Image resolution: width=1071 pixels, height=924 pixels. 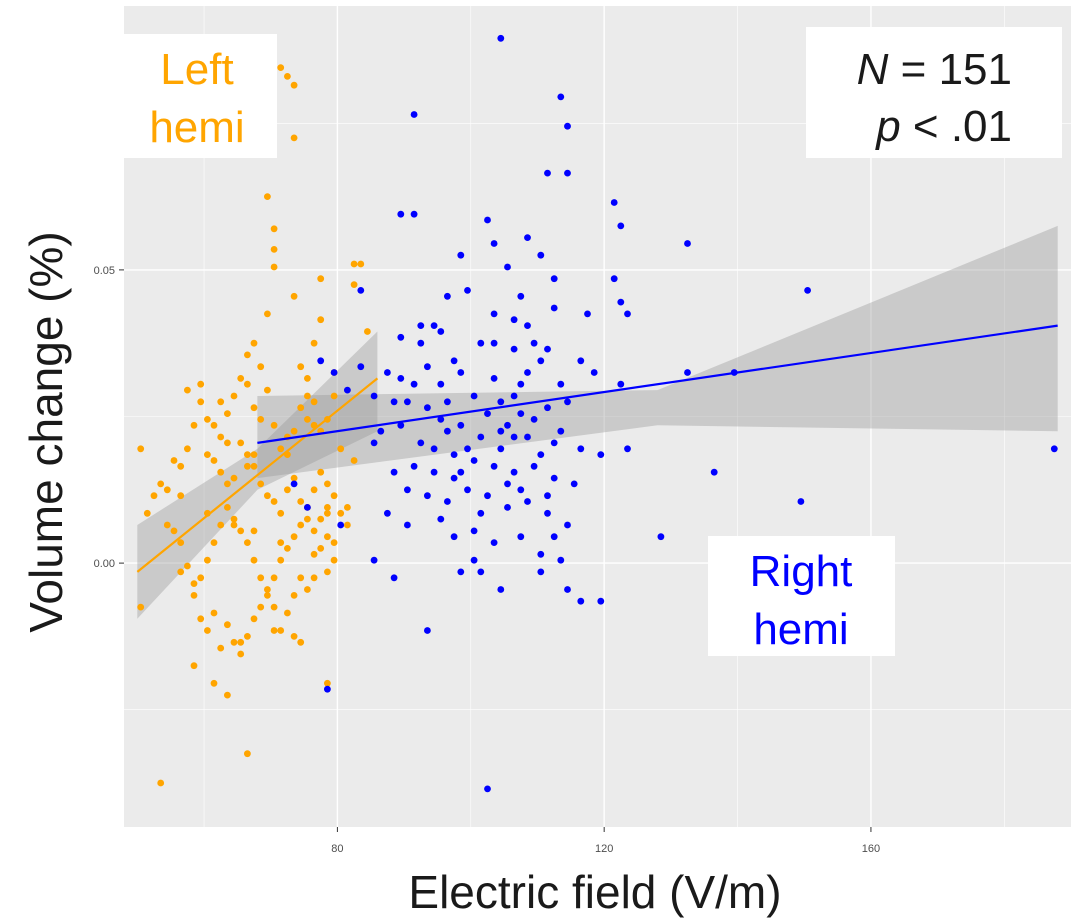 I want to click on x-tick-label: 160, so click(x=871, y=849).